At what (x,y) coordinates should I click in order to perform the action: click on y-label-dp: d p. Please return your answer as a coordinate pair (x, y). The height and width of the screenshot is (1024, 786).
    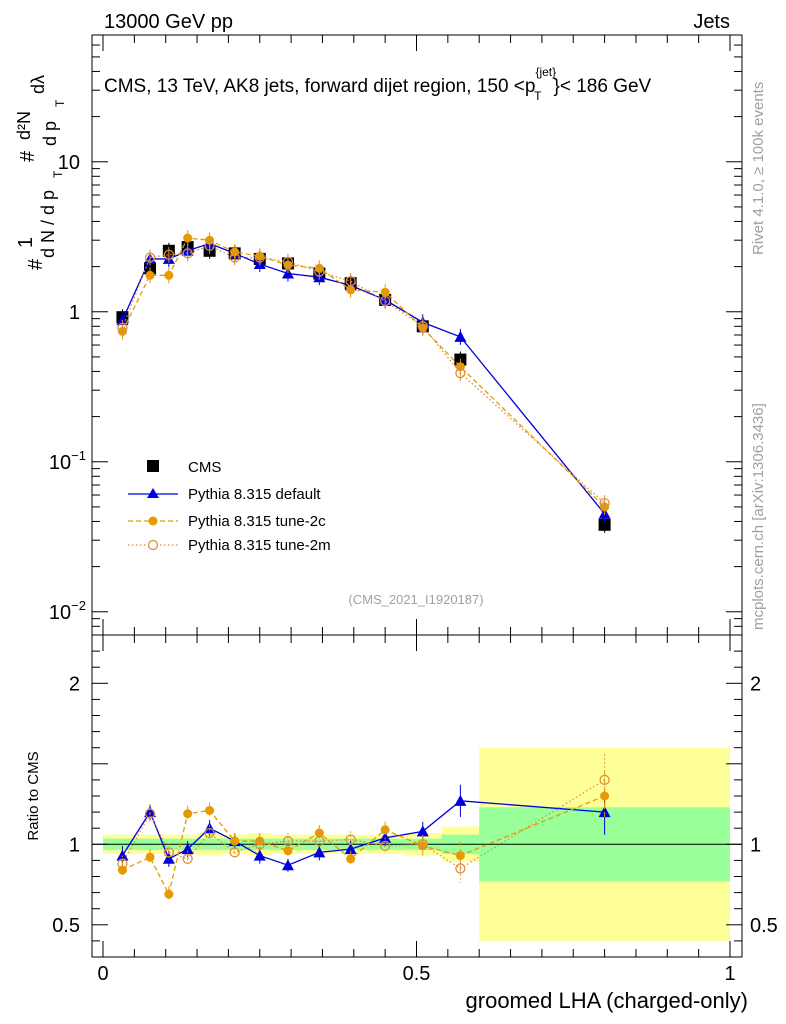
    Looking at the image, I should click on (50, 133).